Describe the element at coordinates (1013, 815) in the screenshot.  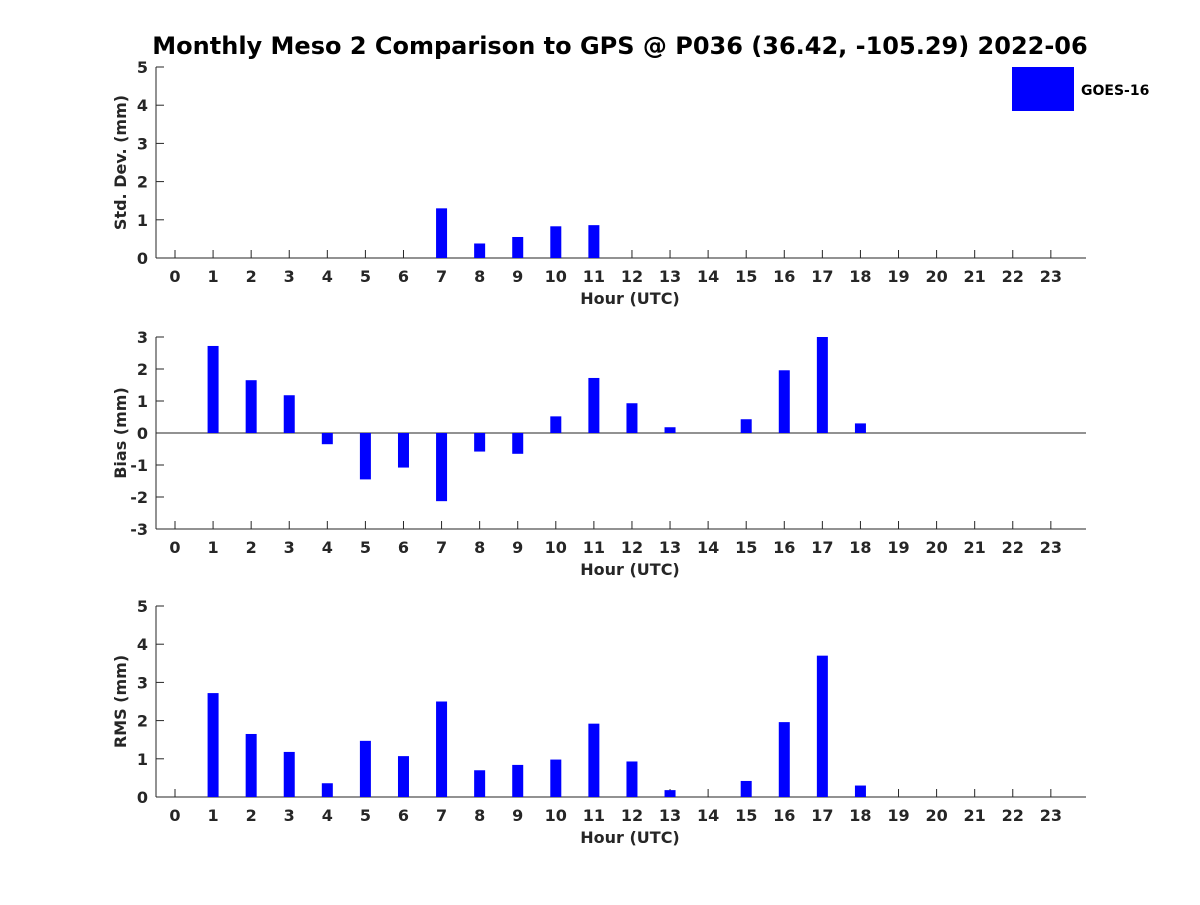
I see `rms-x-tick-label: 22` at that location.